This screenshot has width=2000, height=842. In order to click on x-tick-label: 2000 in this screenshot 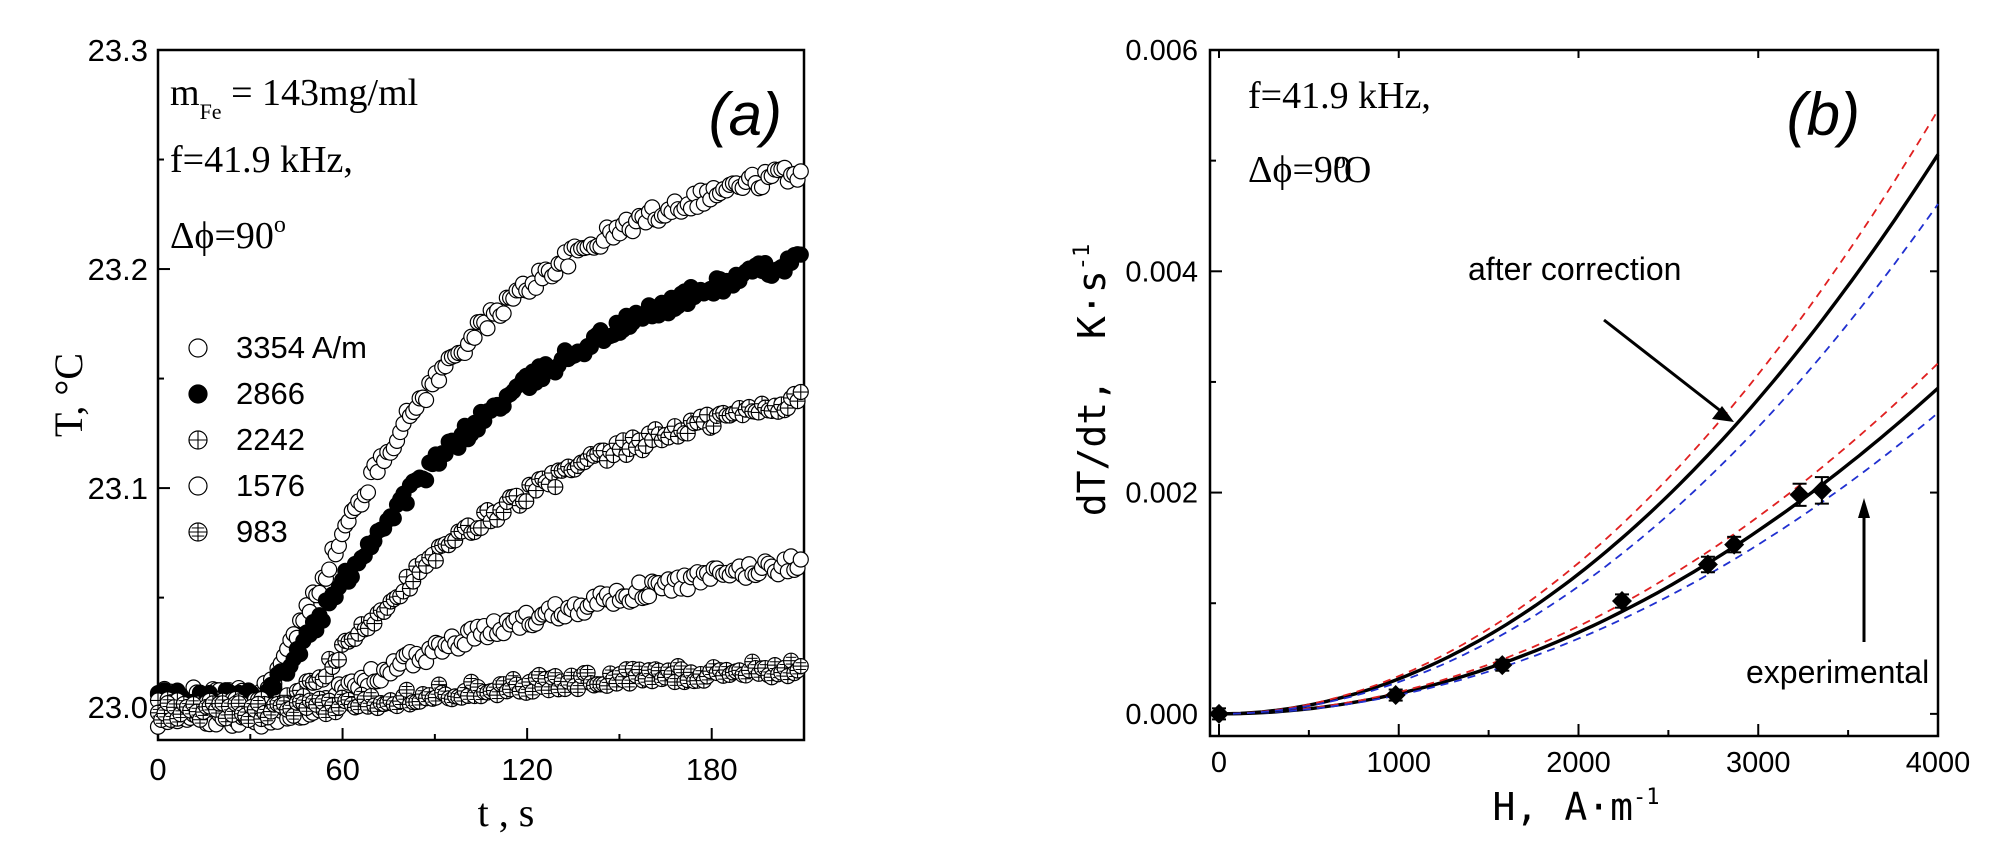, I will do `click(1578, 763)`.